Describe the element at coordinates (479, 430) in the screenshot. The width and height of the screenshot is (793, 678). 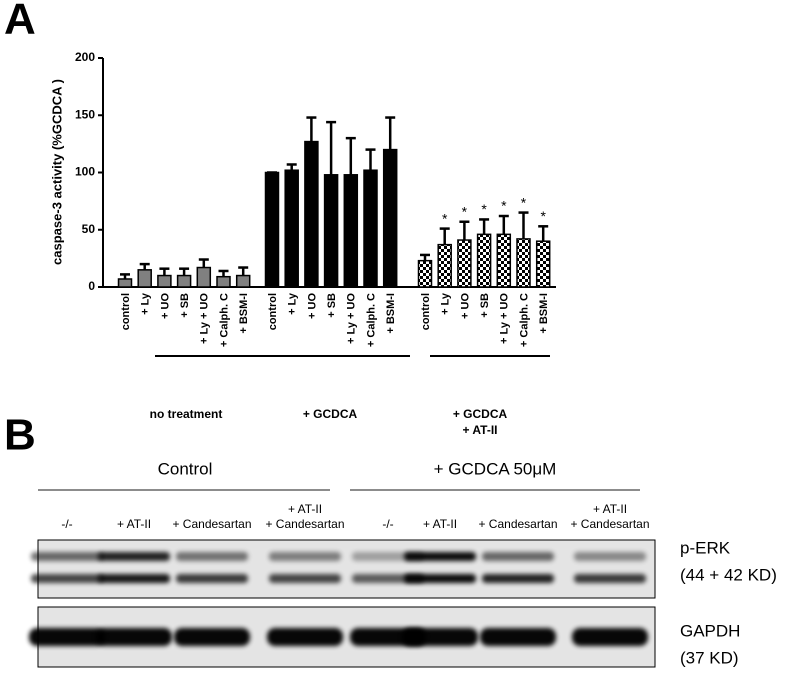
I see `legend-label: + AT-II` at that location.